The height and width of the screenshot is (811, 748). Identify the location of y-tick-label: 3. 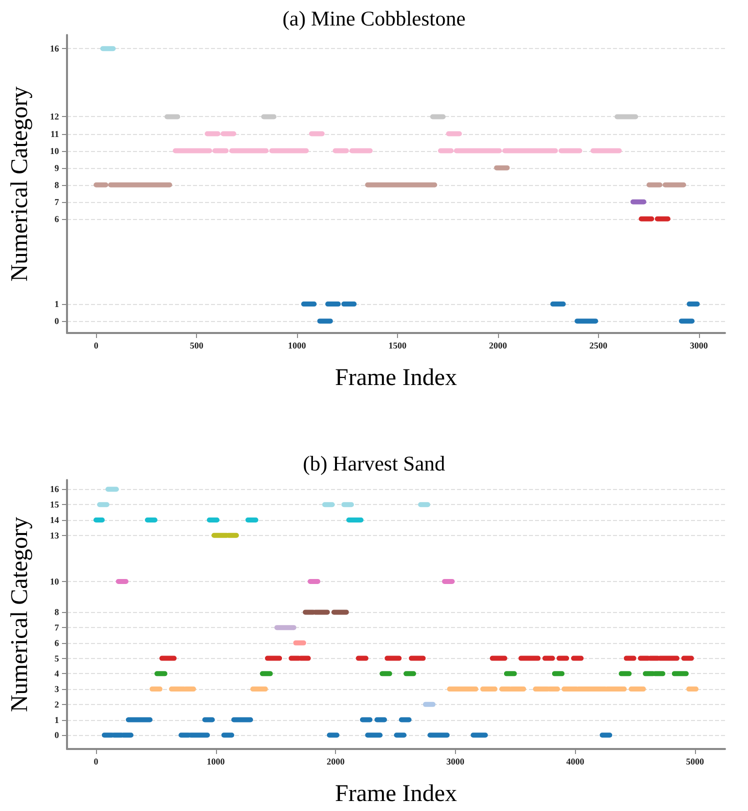
(57, 689).